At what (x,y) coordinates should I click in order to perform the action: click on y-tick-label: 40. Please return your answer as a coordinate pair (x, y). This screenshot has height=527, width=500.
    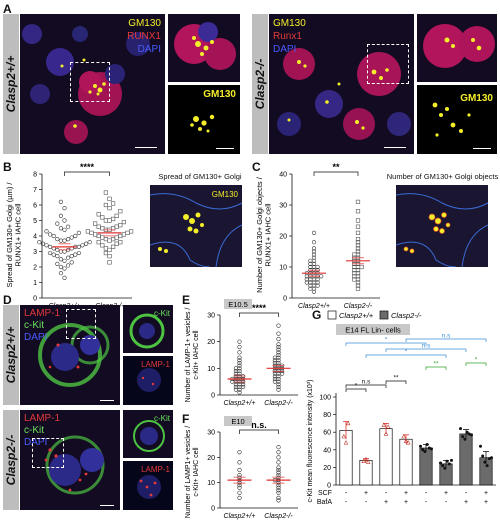
    Looking at the image, I should click on (327, 450).